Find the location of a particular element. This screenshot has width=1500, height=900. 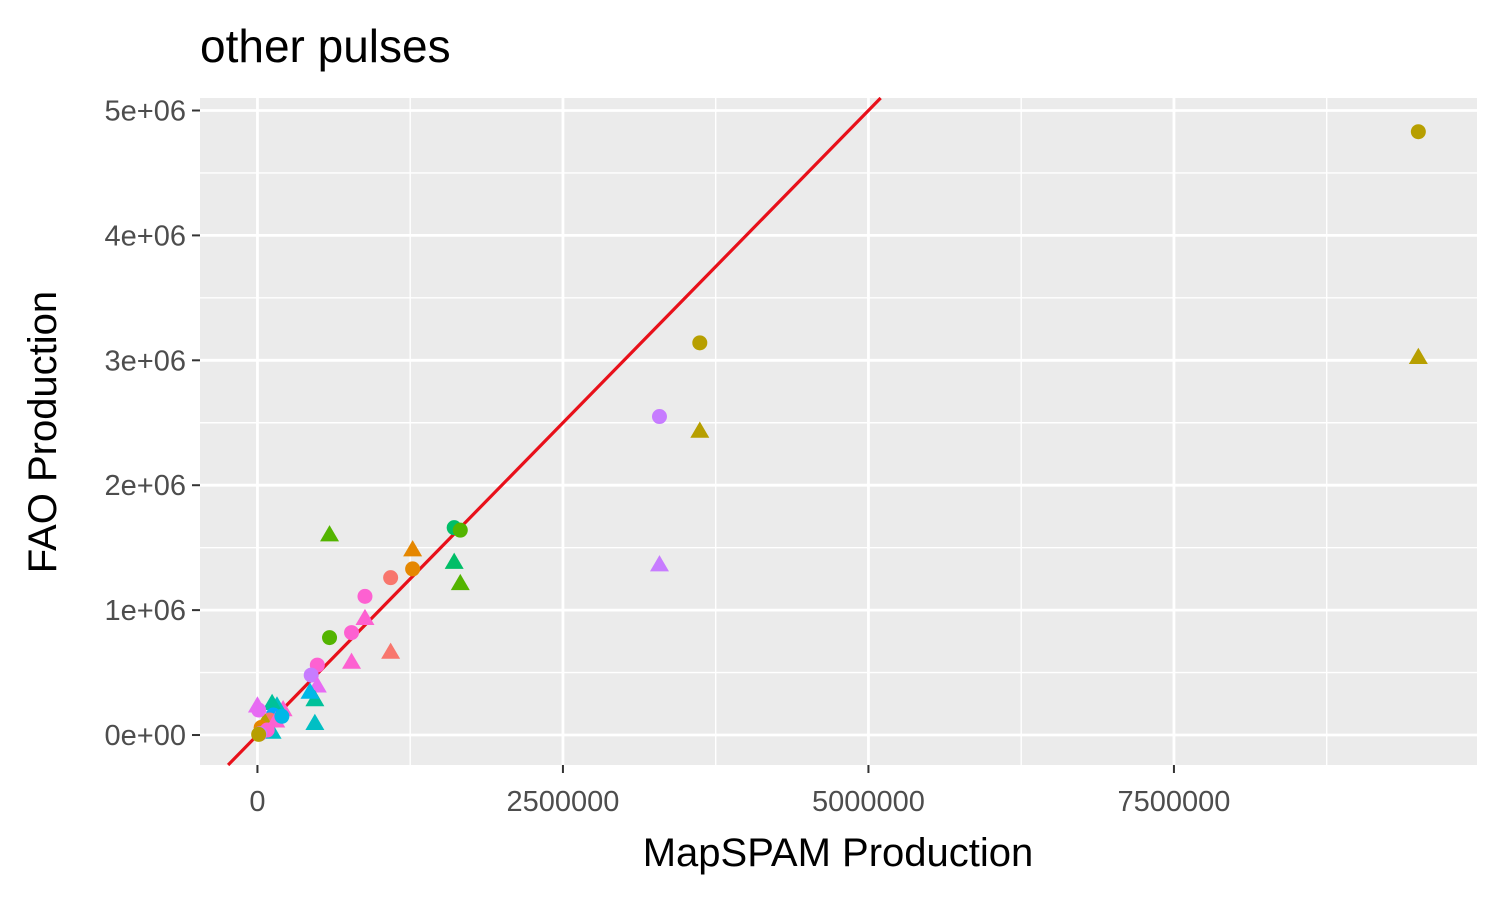

y-axis: 0e+00 1e+06 2e+06 3e+06 4e+06 5e+06 is located at coordinates (152, 423).